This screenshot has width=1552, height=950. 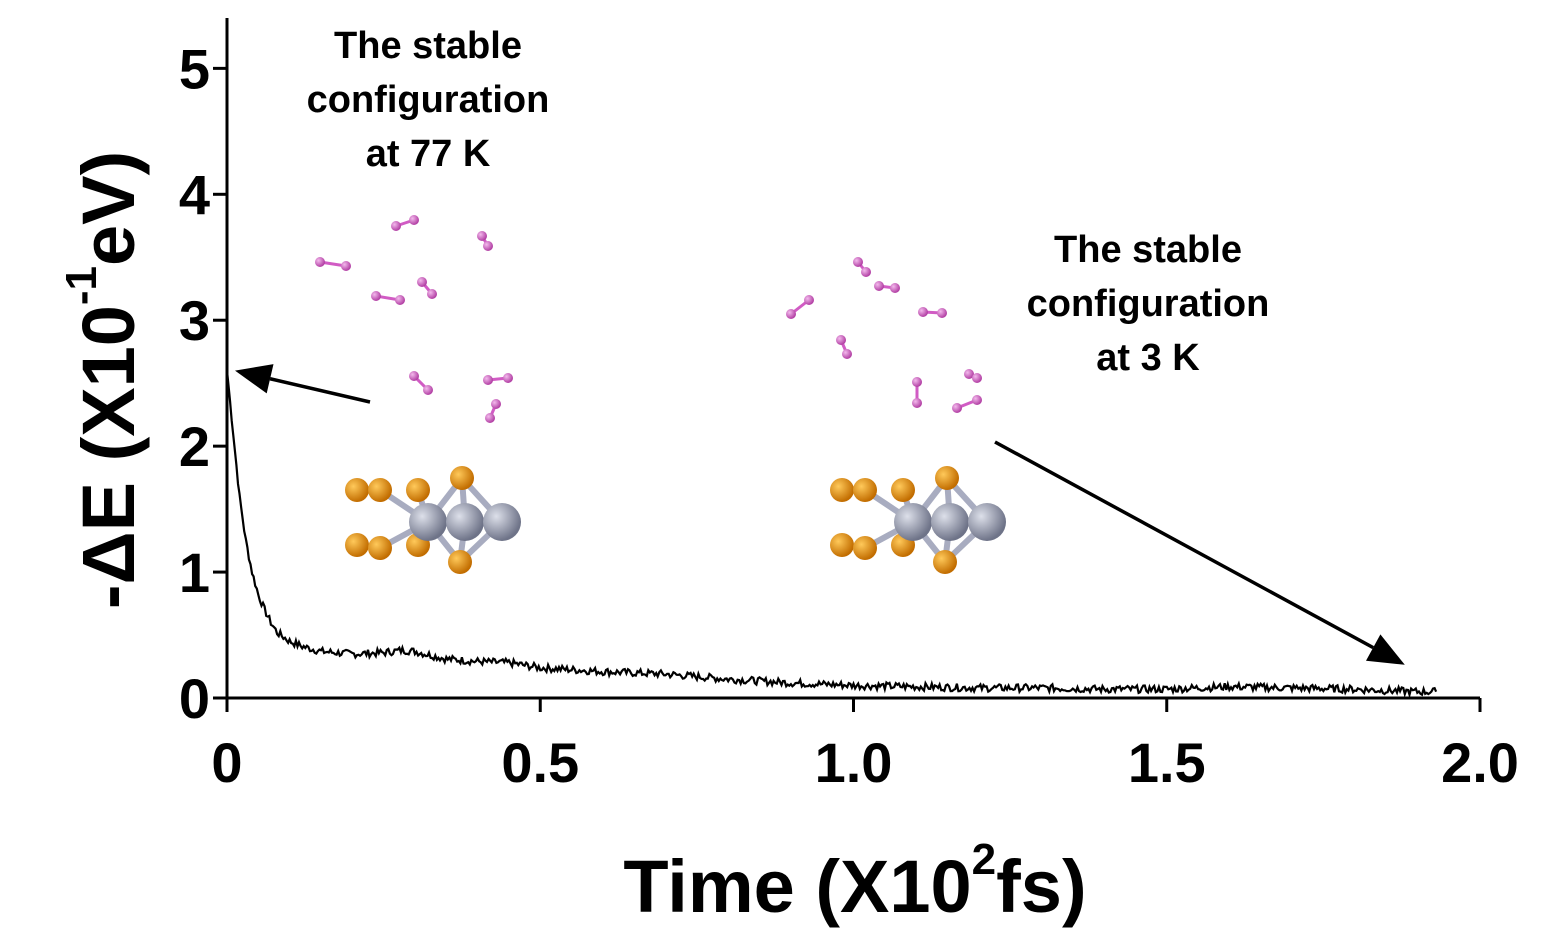 What do you see at coordinates (194, 68) in the screenshot?
I see `y-tick-label: 5` at bounding box center [194, 68].